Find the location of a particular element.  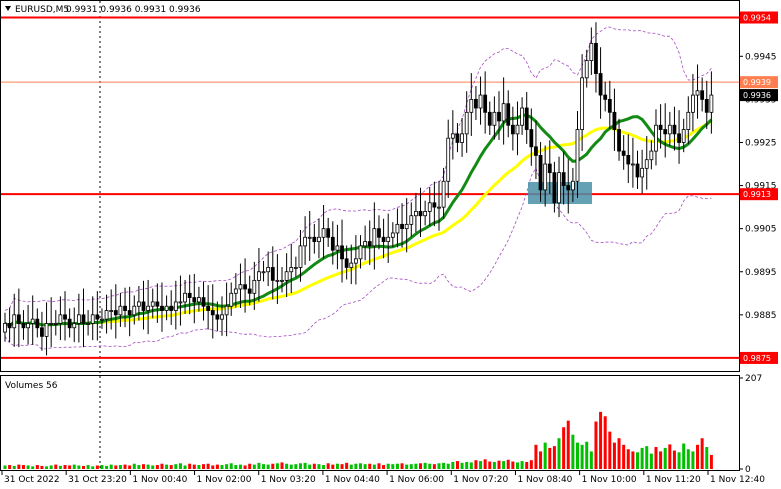

price-tick-label: 0.9925 is located at coordinates (761, 143).